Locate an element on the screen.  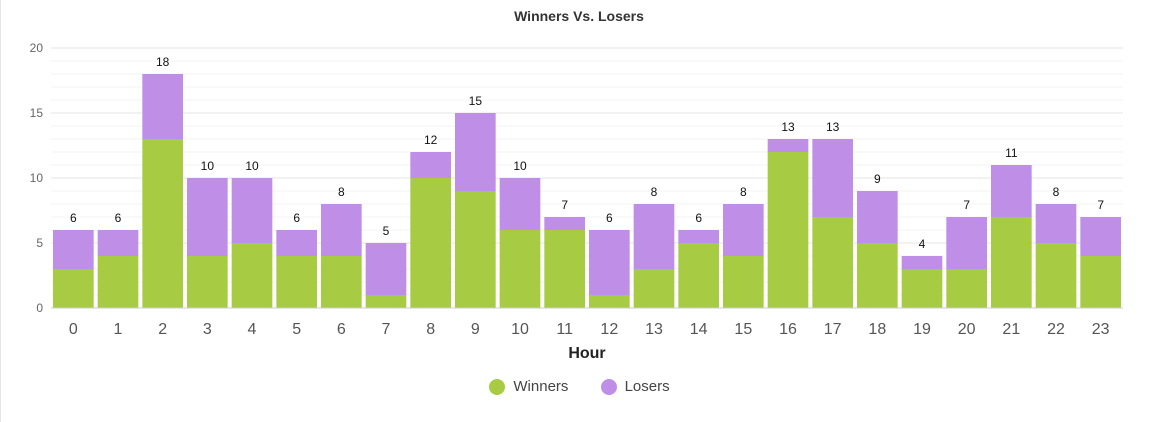
legend-item-winners: Winners is located at coordinates (528, 386).